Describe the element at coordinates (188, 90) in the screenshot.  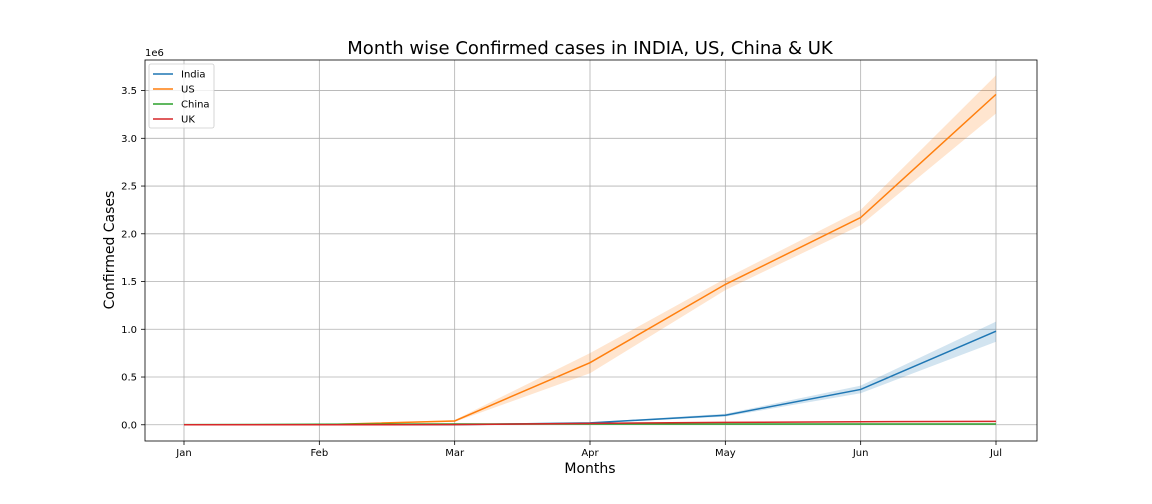
I see `legend-label-us: US` at that location.